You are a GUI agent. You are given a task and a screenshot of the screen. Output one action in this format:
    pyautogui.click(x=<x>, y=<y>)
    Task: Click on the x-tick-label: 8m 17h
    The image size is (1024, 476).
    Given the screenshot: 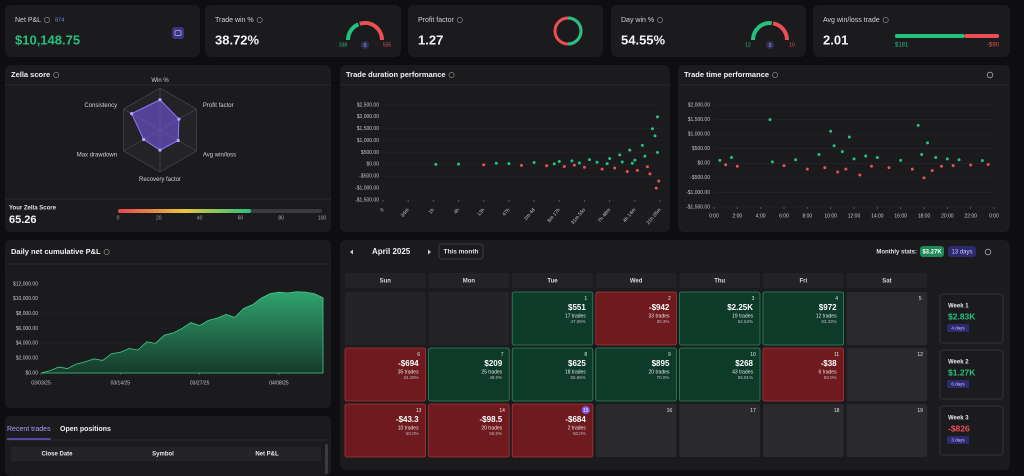 What is the action you would take?
    pyautogui.click(x=553, y=215)
    